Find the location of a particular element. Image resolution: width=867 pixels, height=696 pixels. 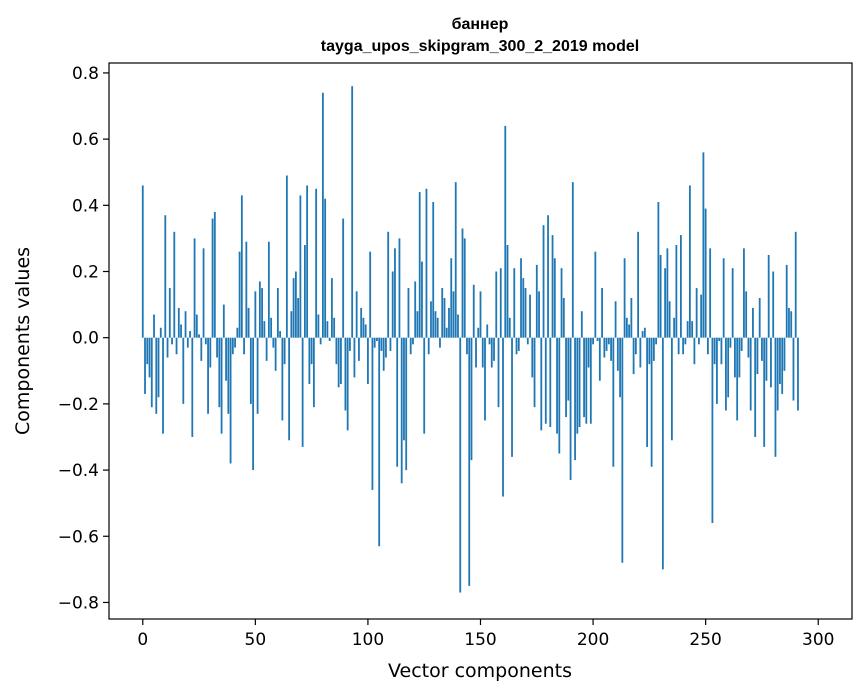

x-axis: 0 50 100 150 200 250 300 is located at coordinates (485, 634).